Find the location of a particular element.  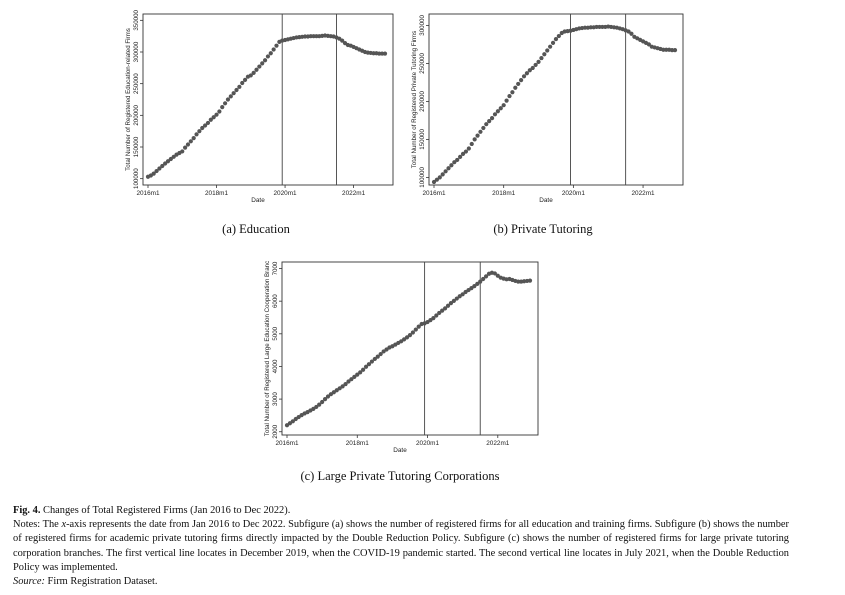

y-tick-label: 200000 is located at coordinates (422, 101).